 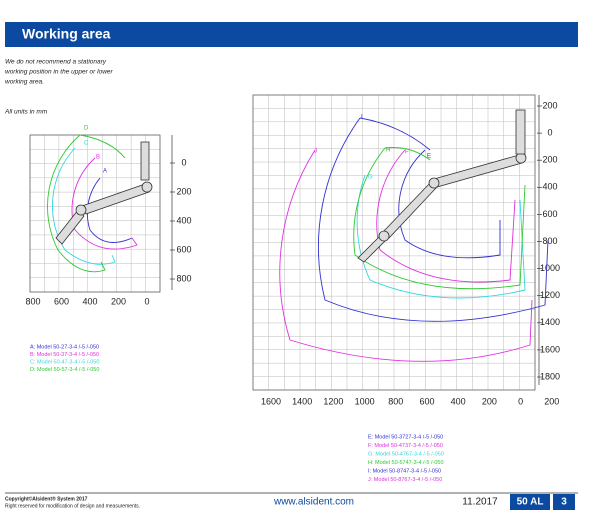 What do you see at coordinates (362, 118) in the screenshot?
I see `curve-label: I` at bounding box center [362, 118].